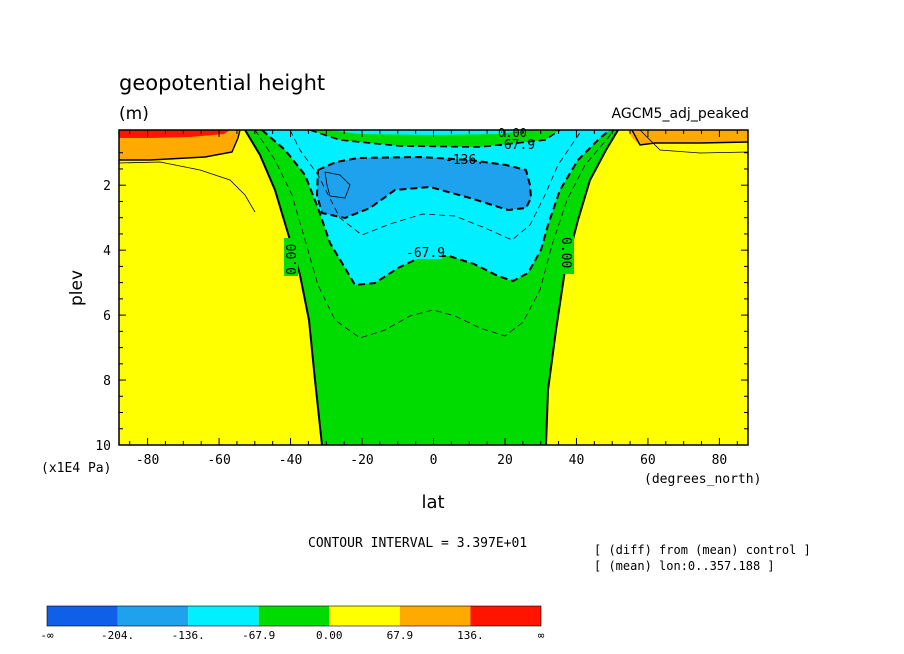  I want to click on zone-red-south, so click(174, 134).